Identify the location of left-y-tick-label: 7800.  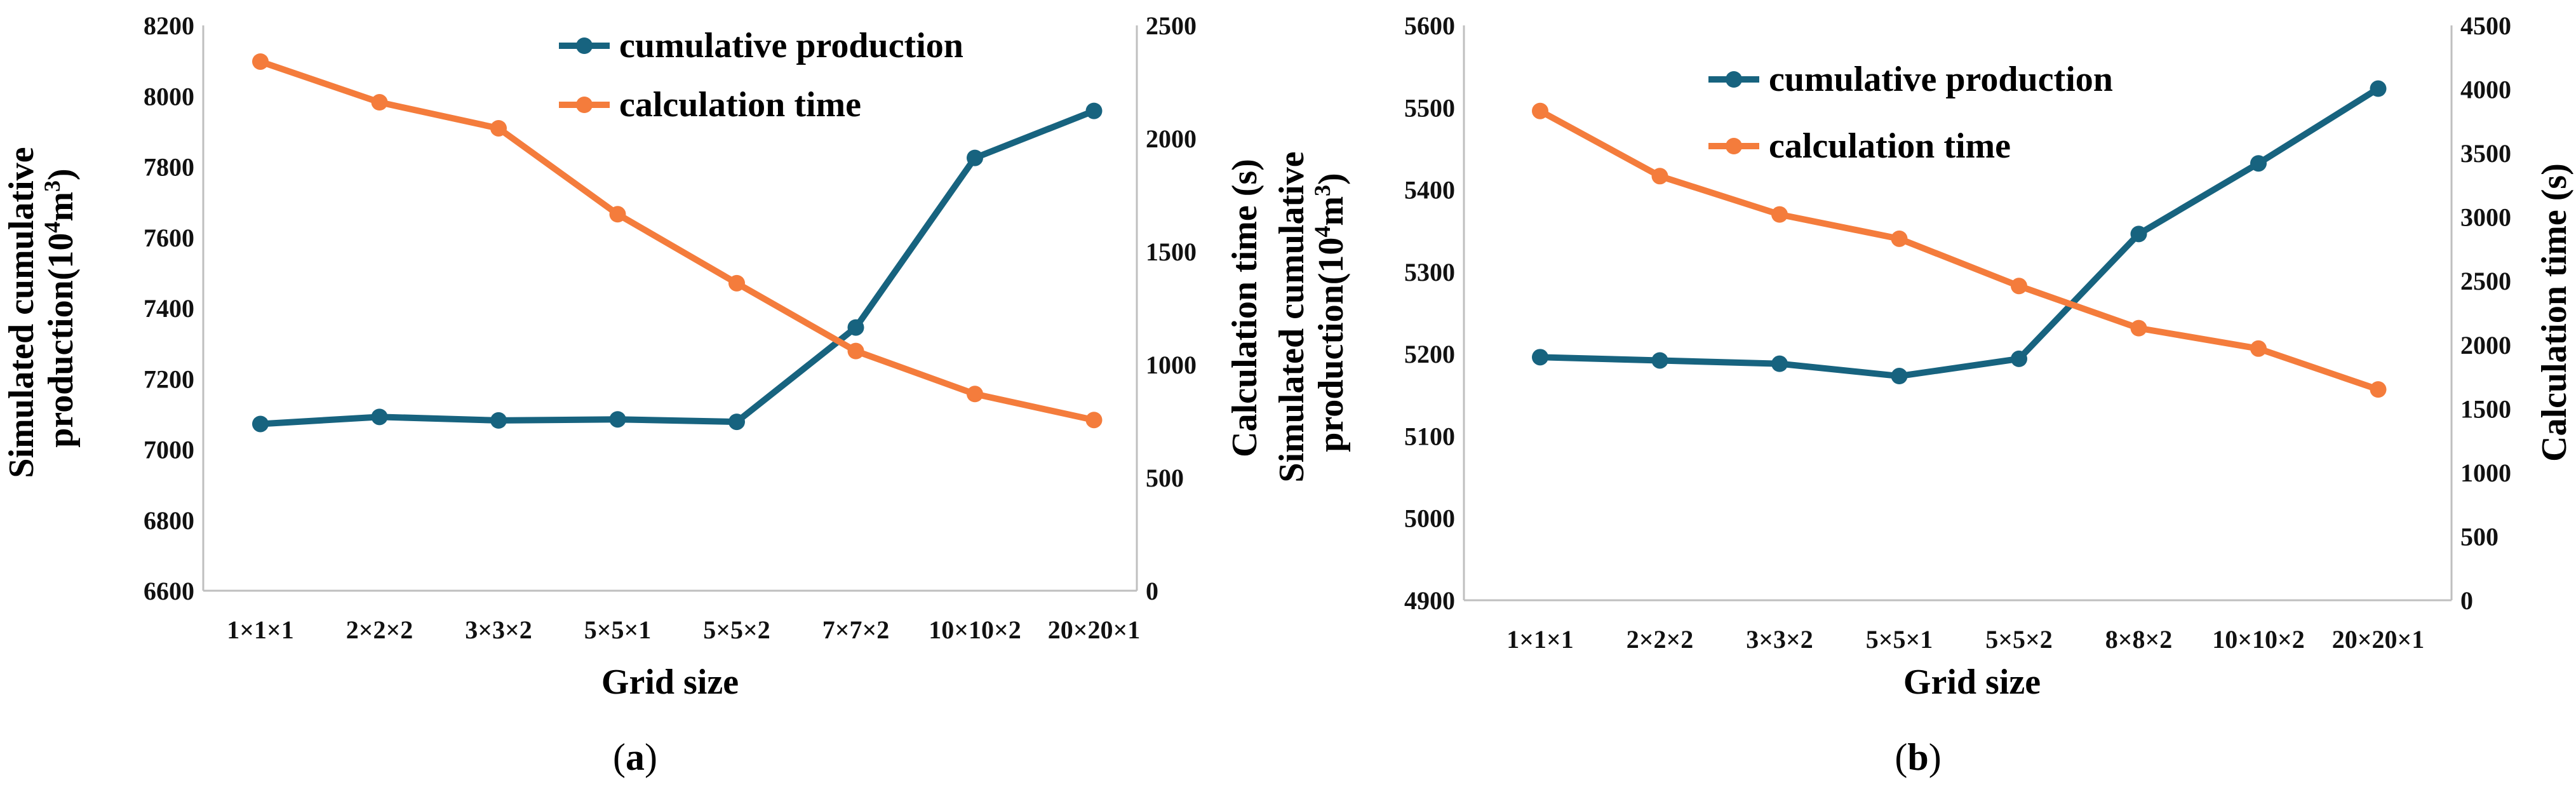
(169, 167).